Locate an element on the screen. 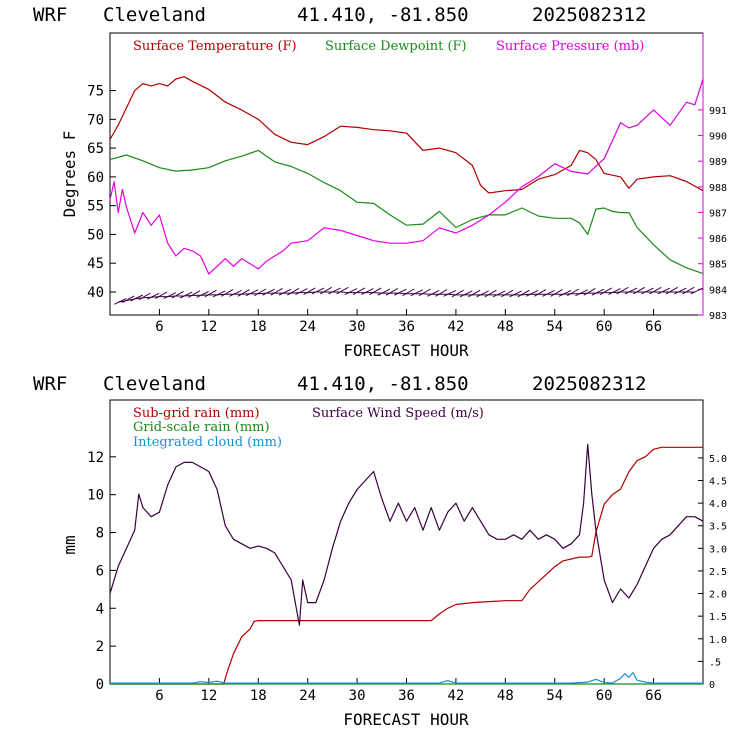 The image size is (740, 740). panel2-x-ticks: 6 12 18 24 30 36 42 48 54 60 66 is located at coordinates (408, 691).